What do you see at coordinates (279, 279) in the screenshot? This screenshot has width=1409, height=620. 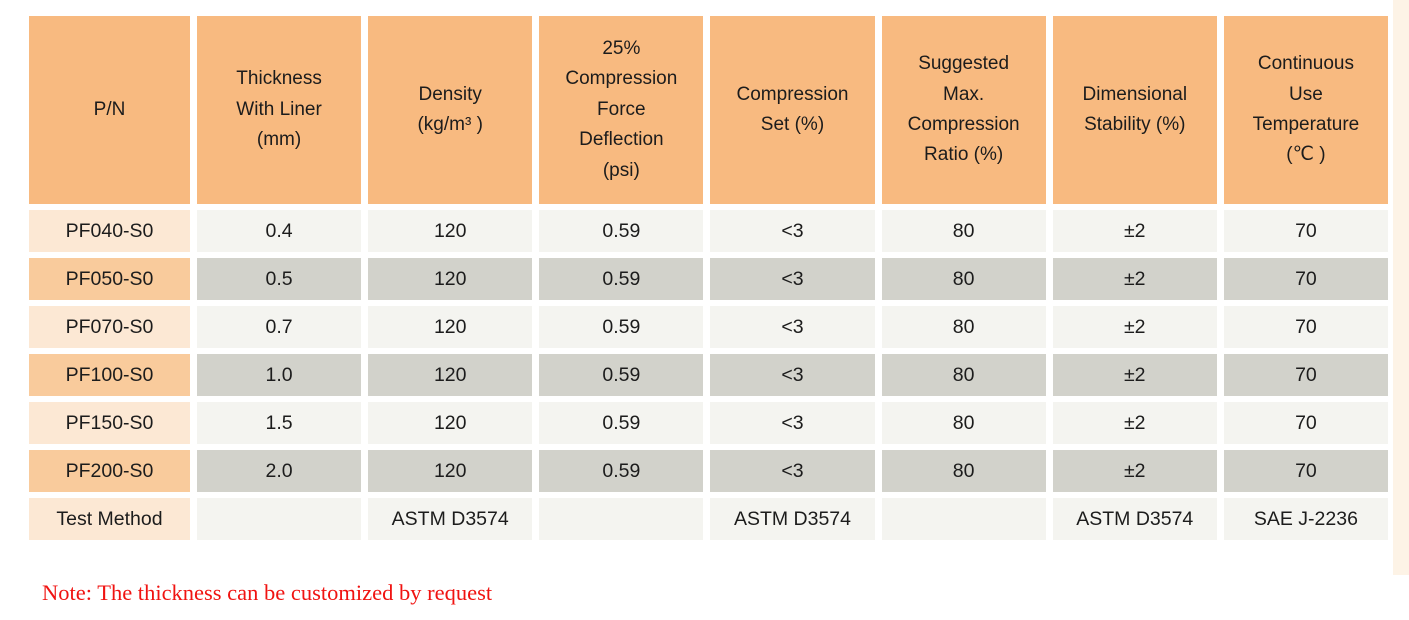 I see `table-cell: 0.5` at bounding box center [279, 279].